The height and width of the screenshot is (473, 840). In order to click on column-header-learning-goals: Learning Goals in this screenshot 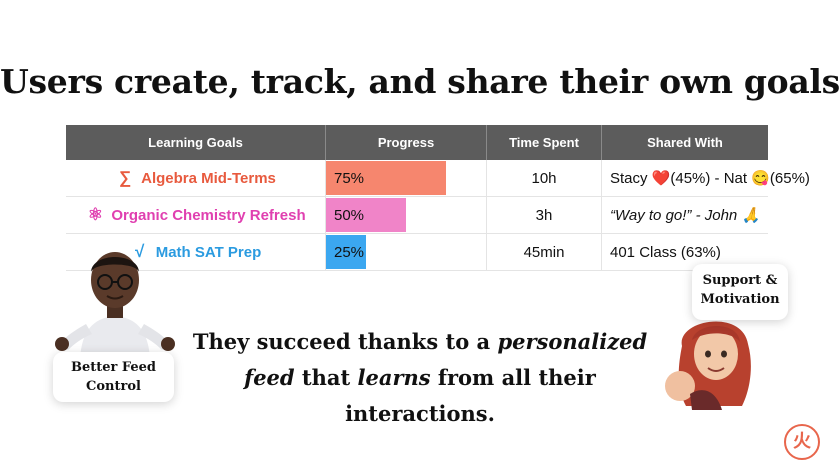, I will do `click(196, 142)`.